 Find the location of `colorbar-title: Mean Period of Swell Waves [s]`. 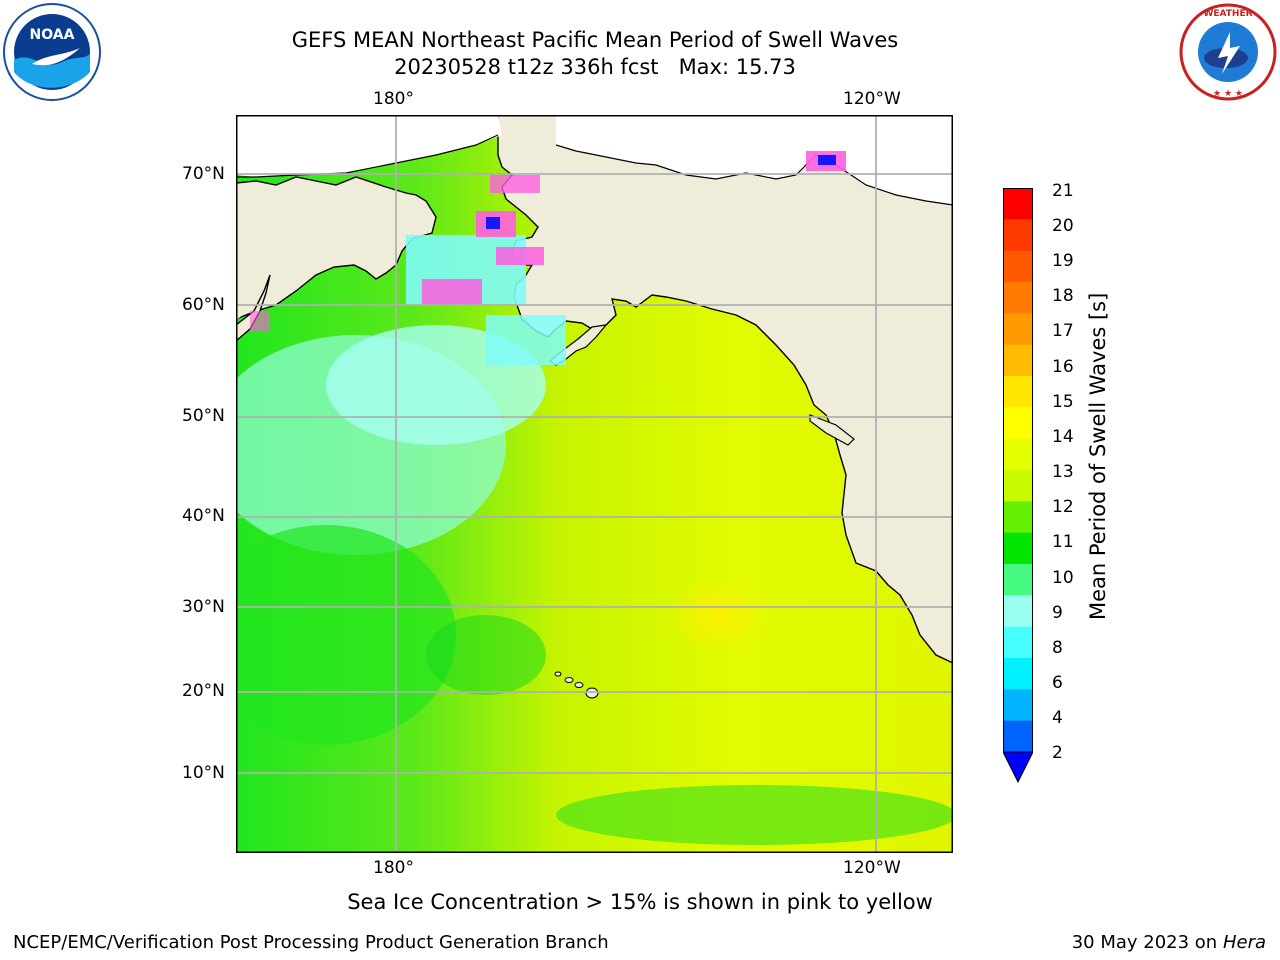

colorbar-title: Mean Period of Swell Waves [s] is located at coordinates (1098, 456).